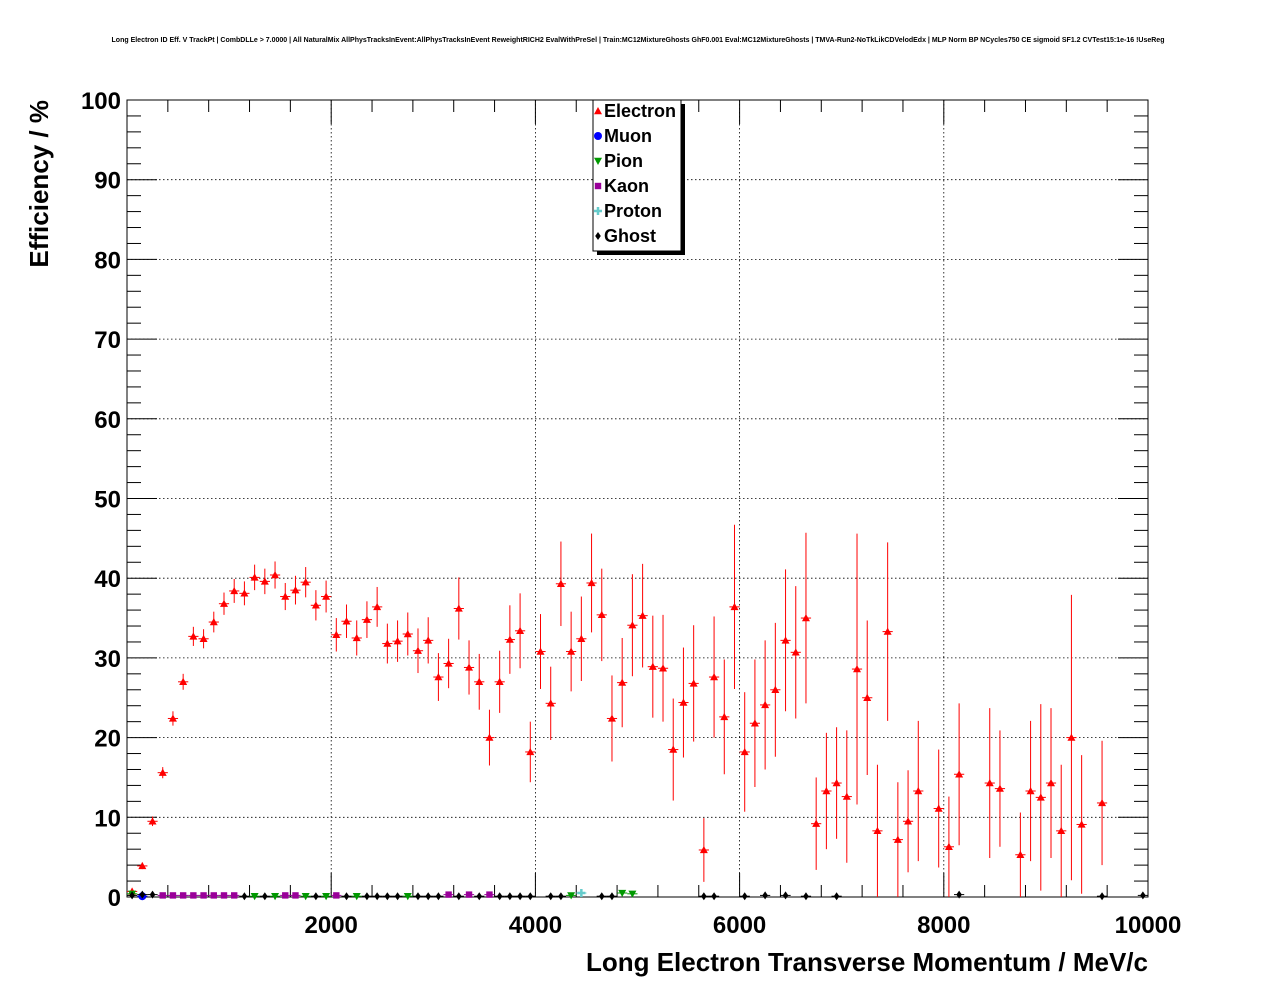  I want to click on legend-label: Pion, so click(623, 161).